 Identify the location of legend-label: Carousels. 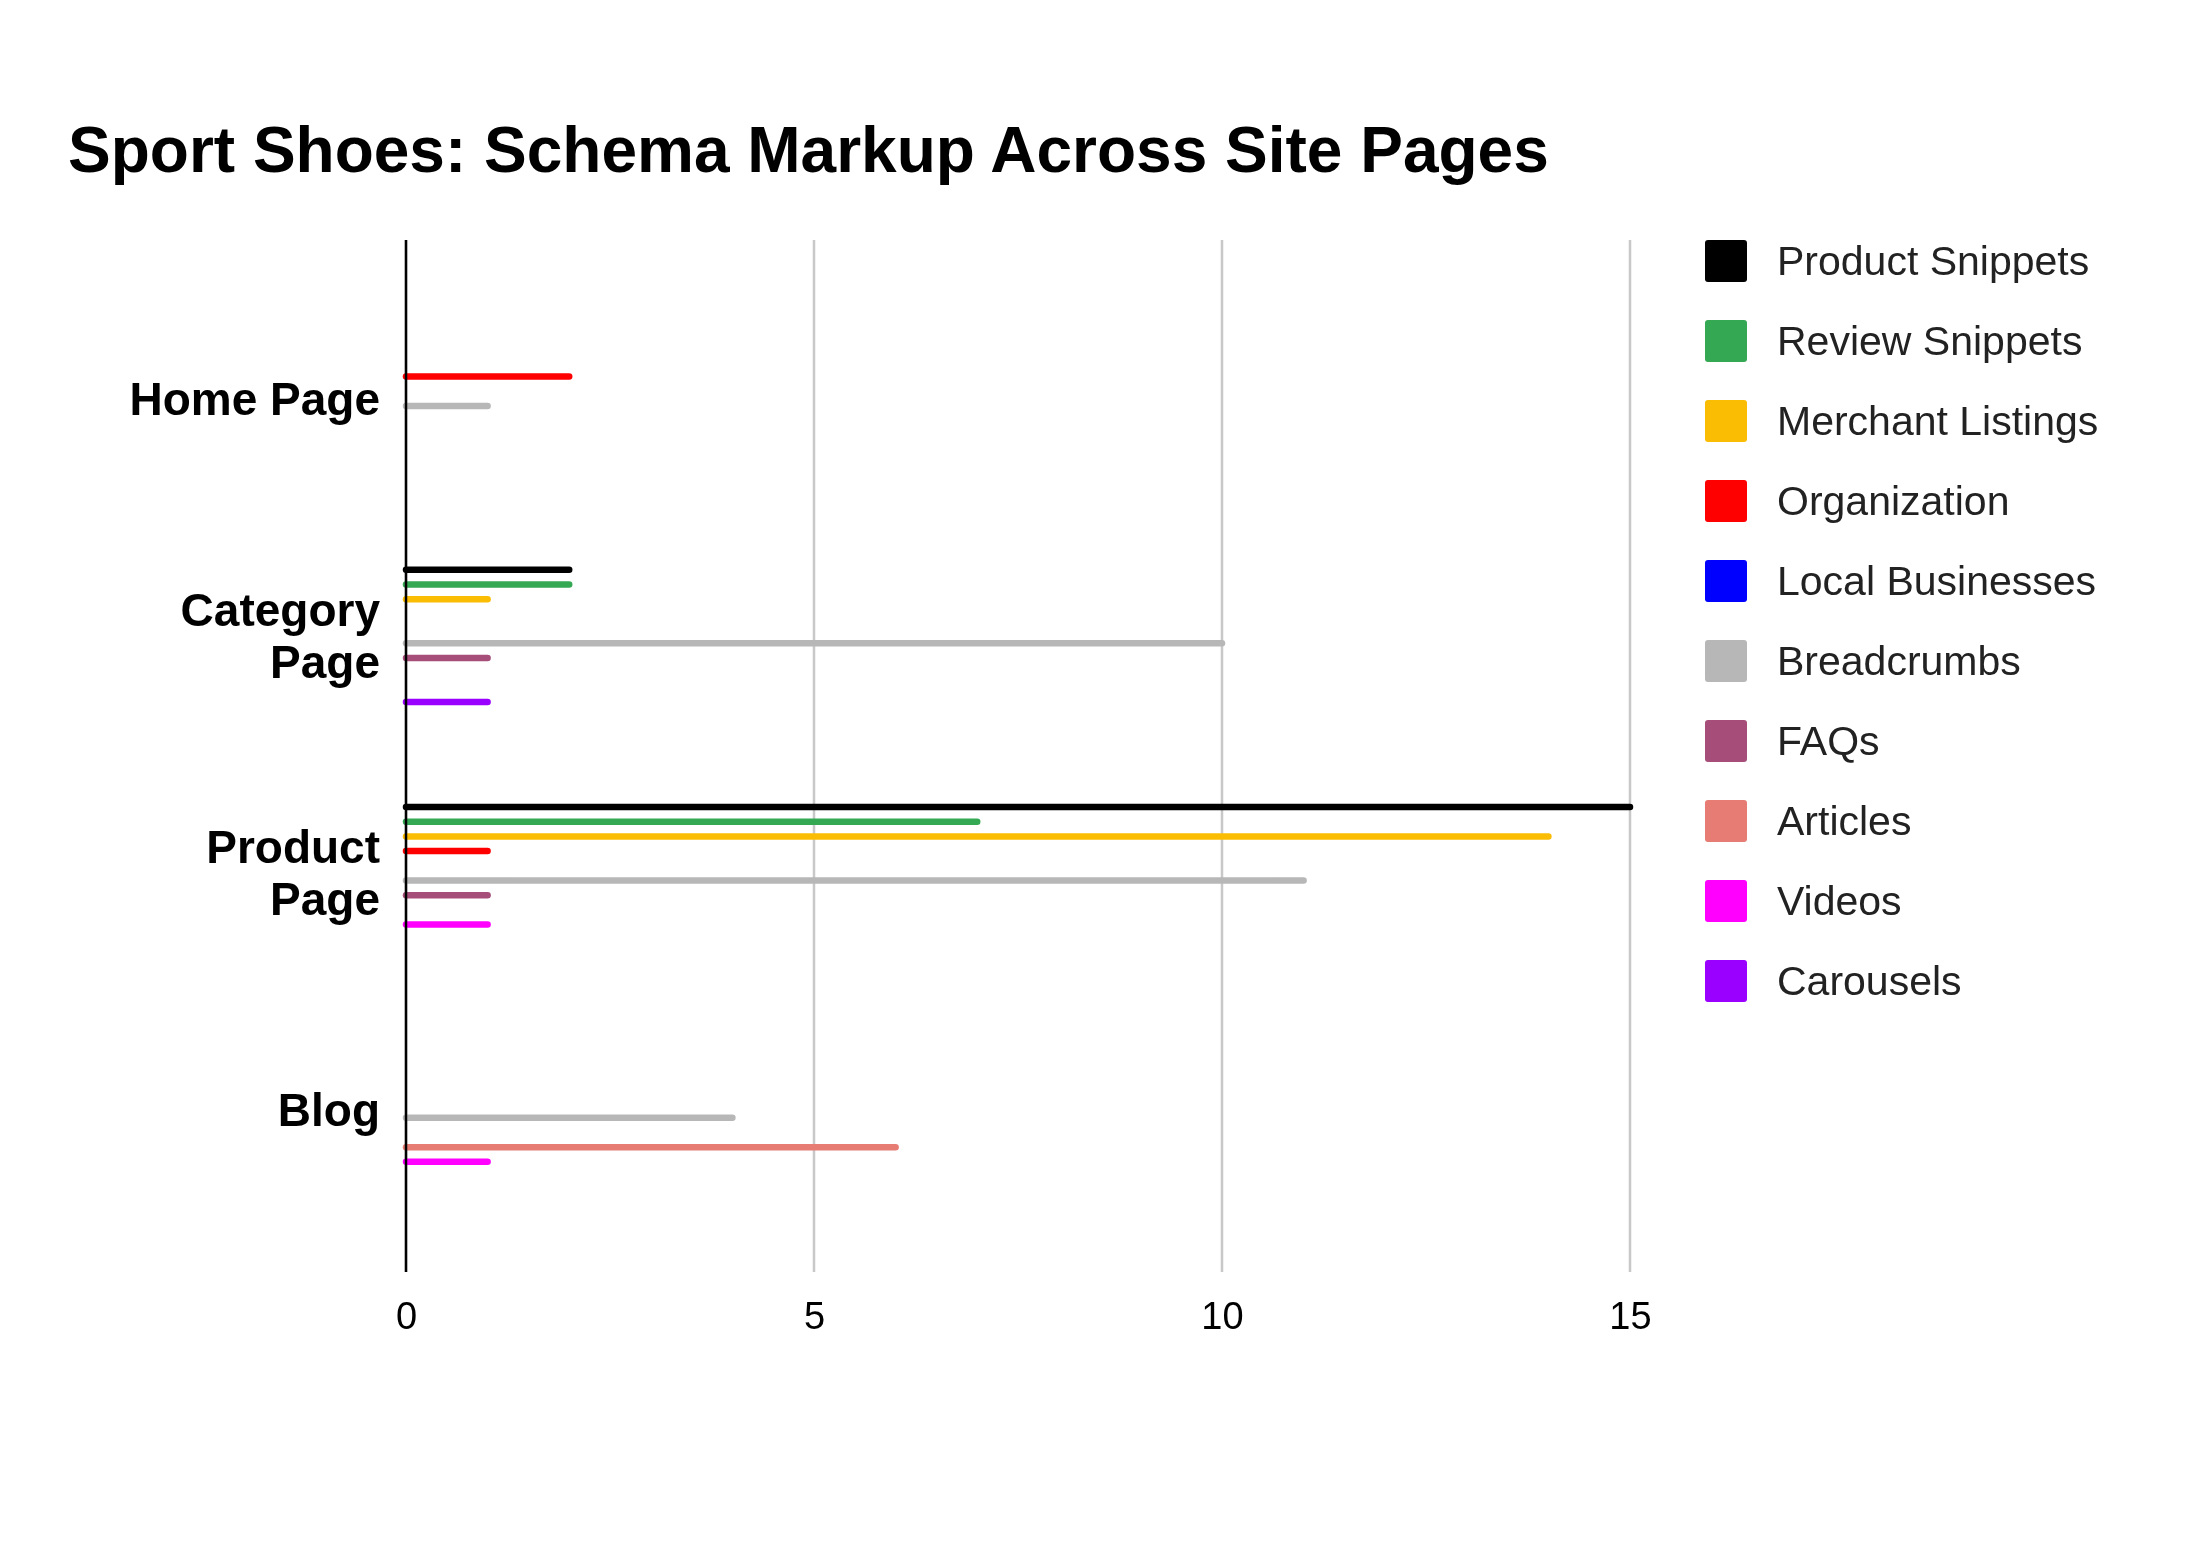
(1869, 981).